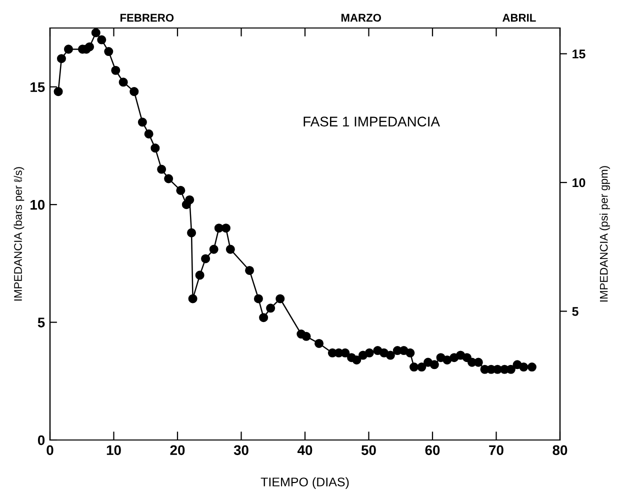  Describe the element at coordinates (432, 450) in the screenshot. I see `x-tick-label: 60` at that location.